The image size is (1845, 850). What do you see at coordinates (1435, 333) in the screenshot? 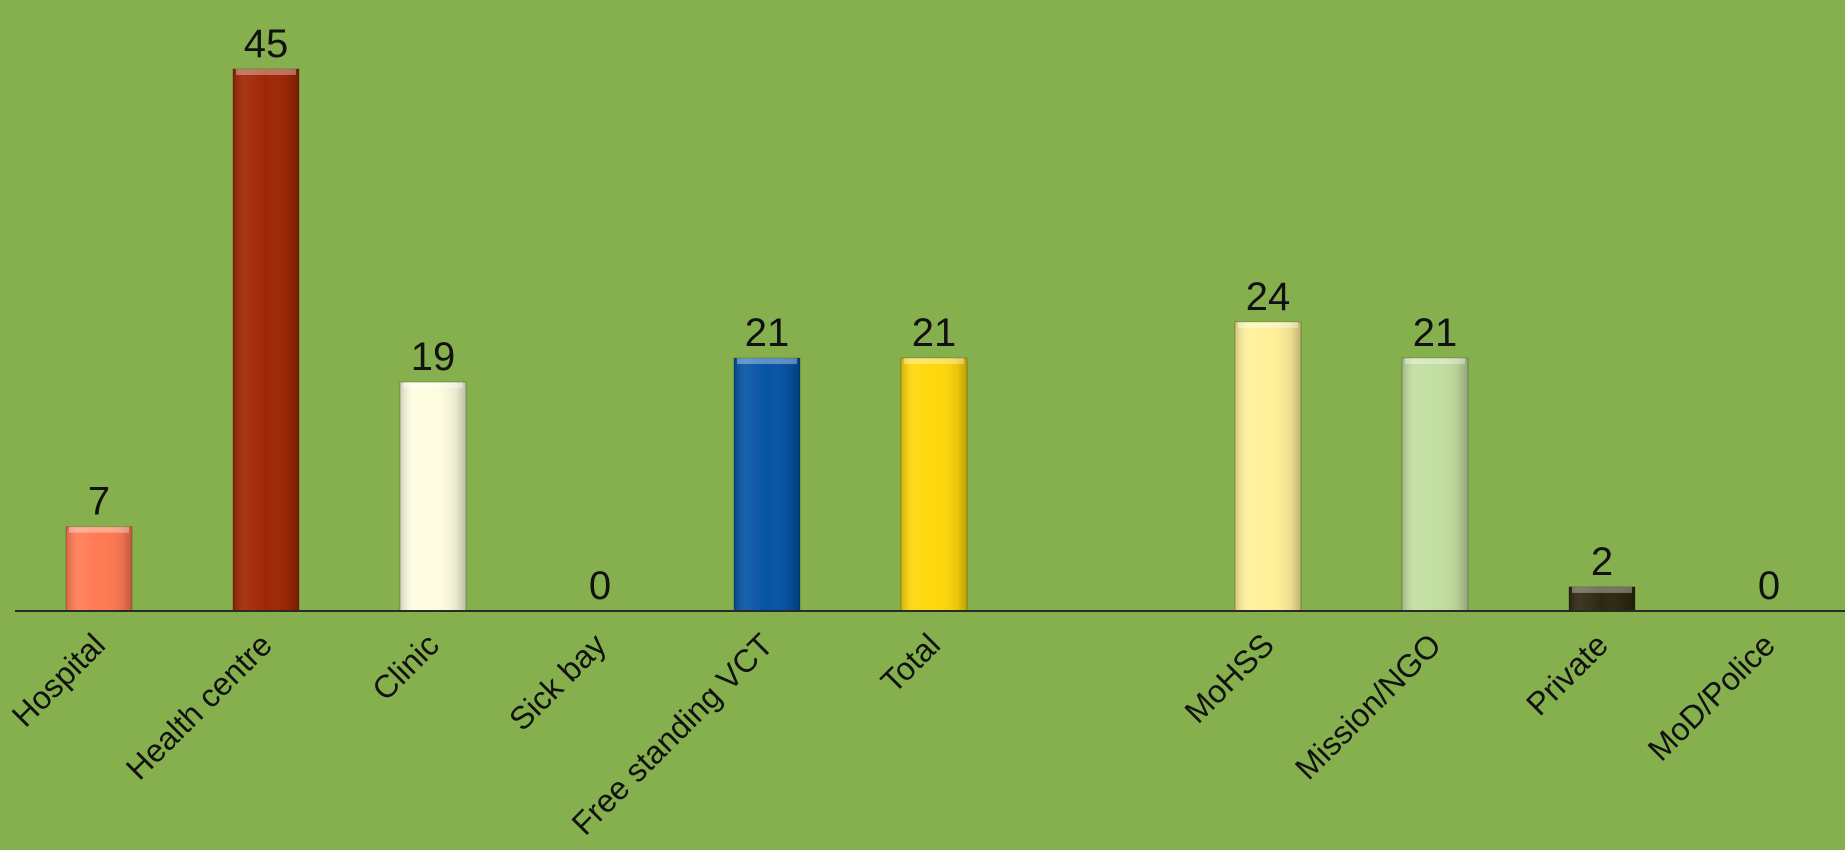
I see `data-label-mission-ngo: 21` at bounding box center [1435, 333].